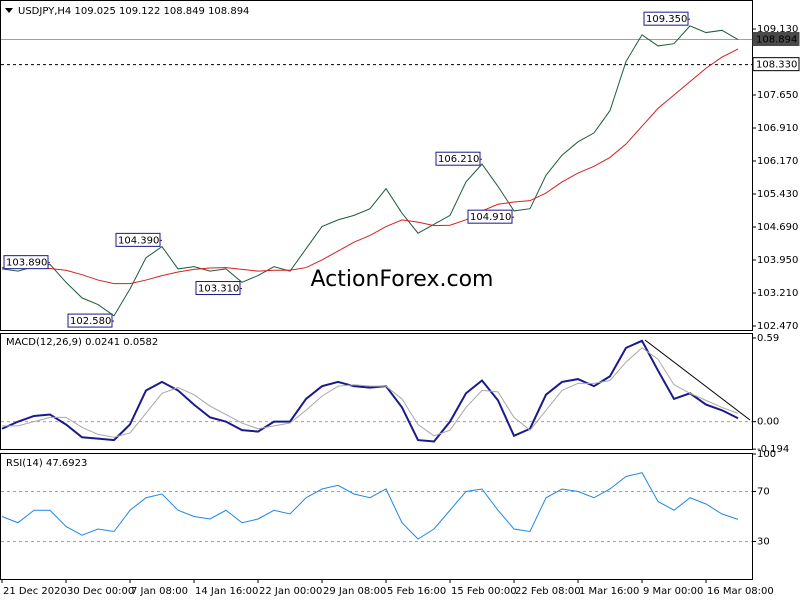 This screenshot has width=800, height=600. I want to click on annotation-label: 109.350, so click(666, 19).